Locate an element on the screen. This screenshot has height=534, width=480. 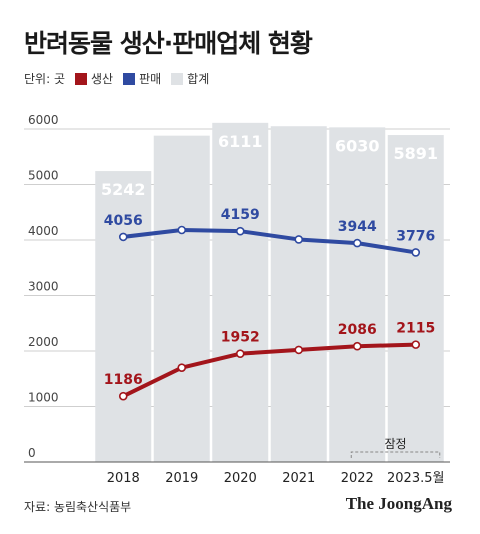
point-sales-2022 is located at coordinates (357, 243).